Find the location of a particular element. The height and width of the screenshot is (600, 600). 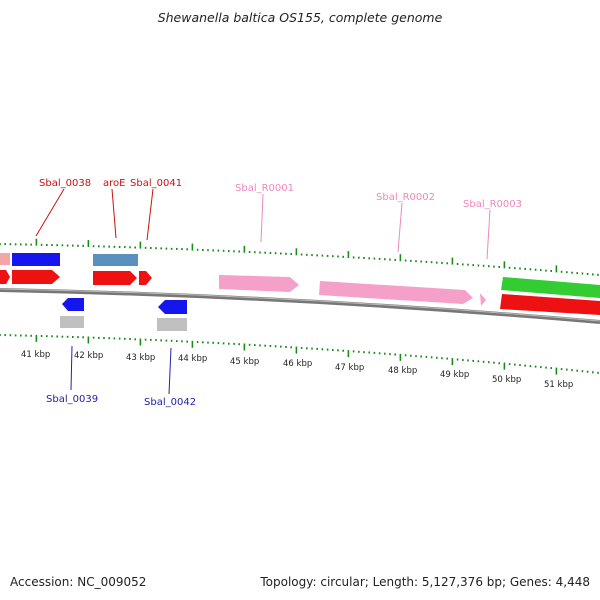

scale-label-42: 42 kbp is located at coordinates (88, 356).